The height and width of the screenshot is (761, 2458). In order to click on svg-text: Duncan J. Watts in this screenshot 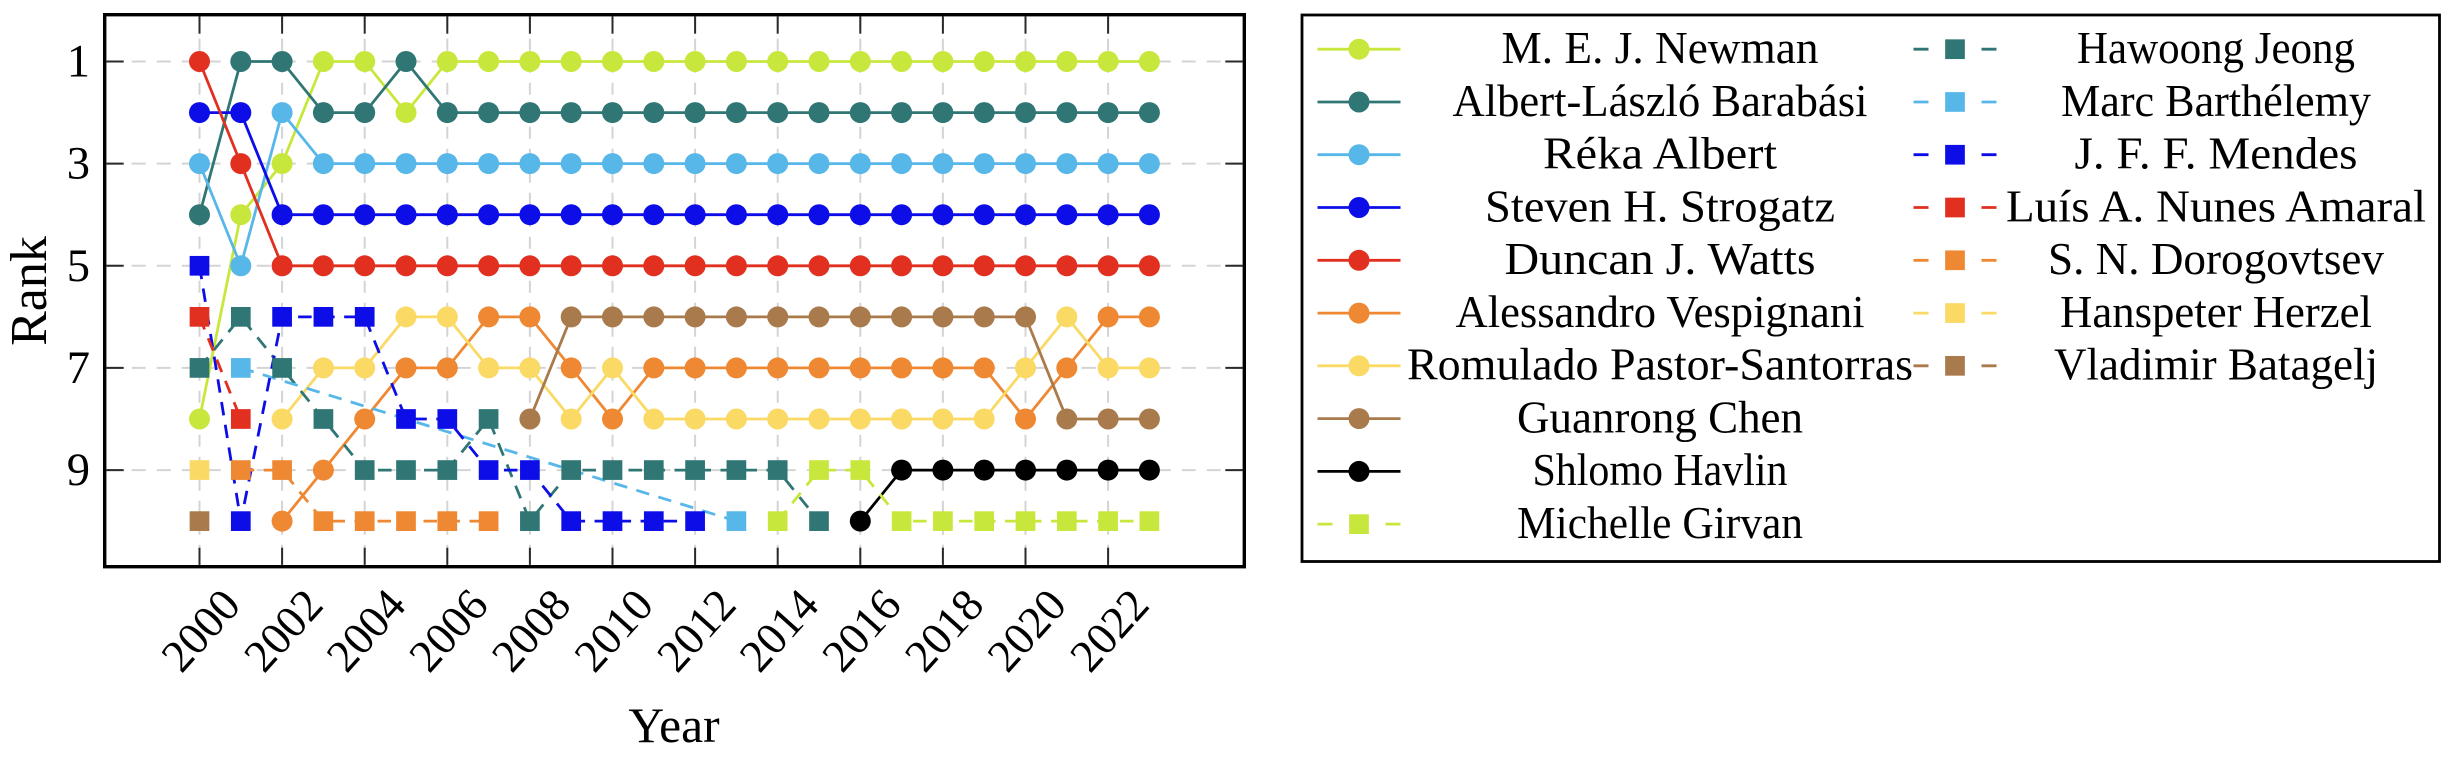, I will do `click(1660, 258)`.